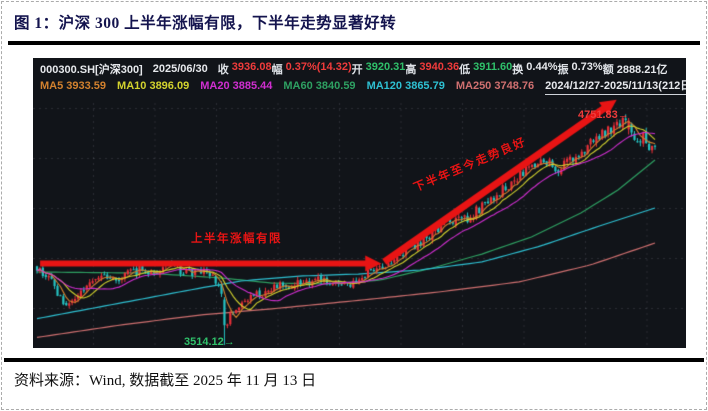 This screenshot has width=708, height=411. Describe the element at coordinates (354, 43) in the screenshot. I see `top-rule` at that location.